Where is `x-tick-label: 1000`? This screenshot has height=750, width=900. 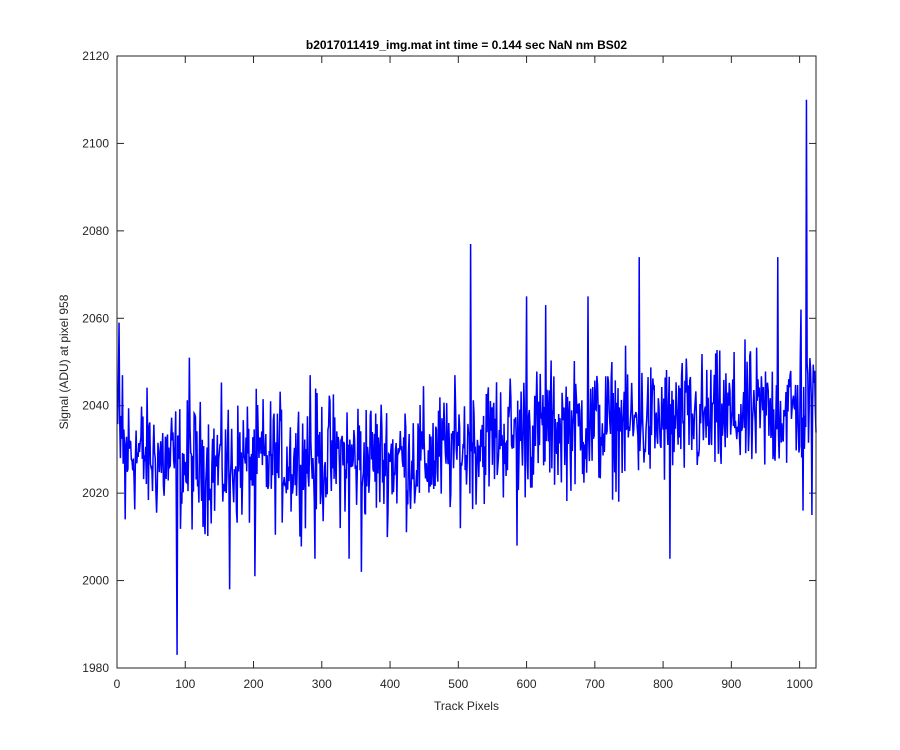 x-tick-label: 1000 is located at coordinates (799, 684).